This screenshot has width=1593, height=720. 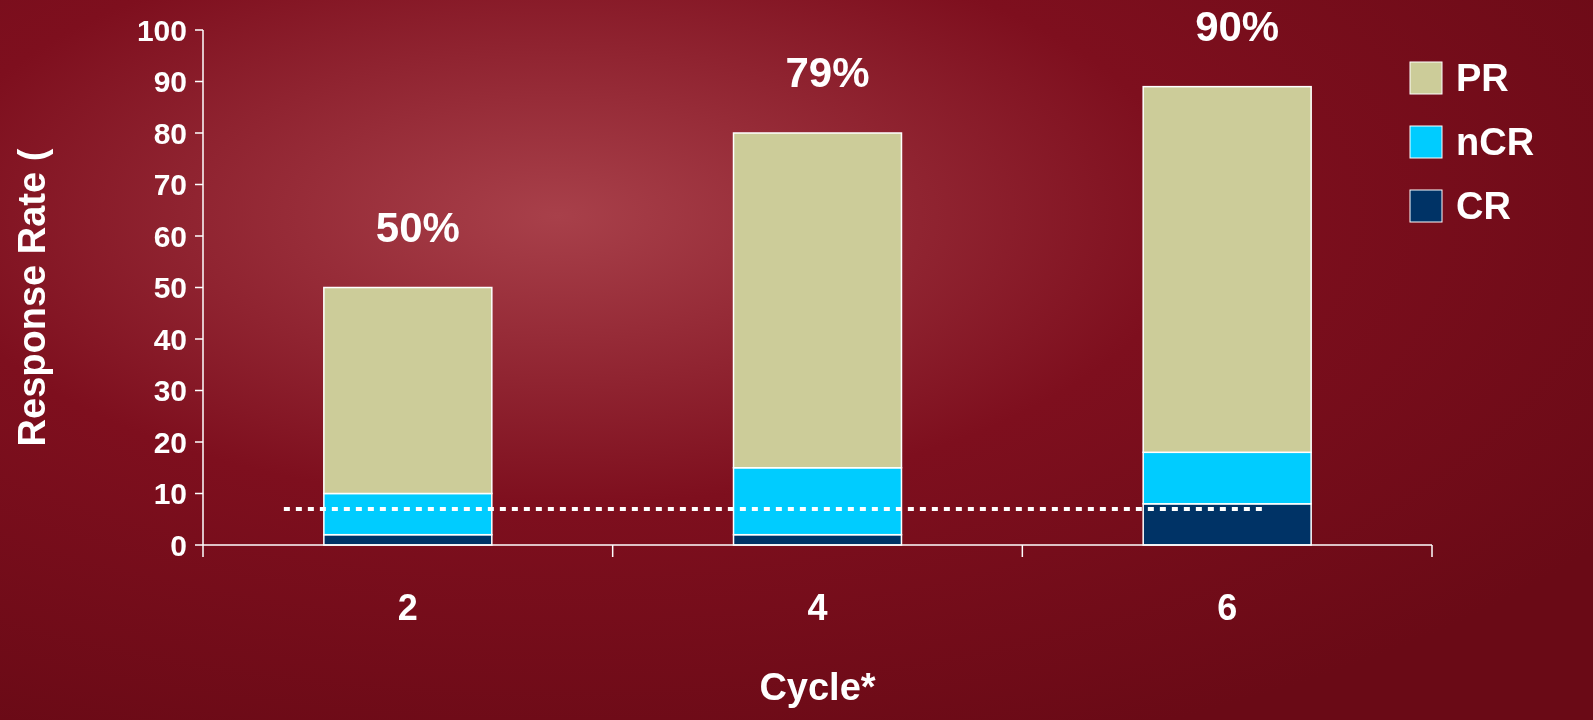 I want to click on y-tick-label: 70, so click(x=170, y=184).